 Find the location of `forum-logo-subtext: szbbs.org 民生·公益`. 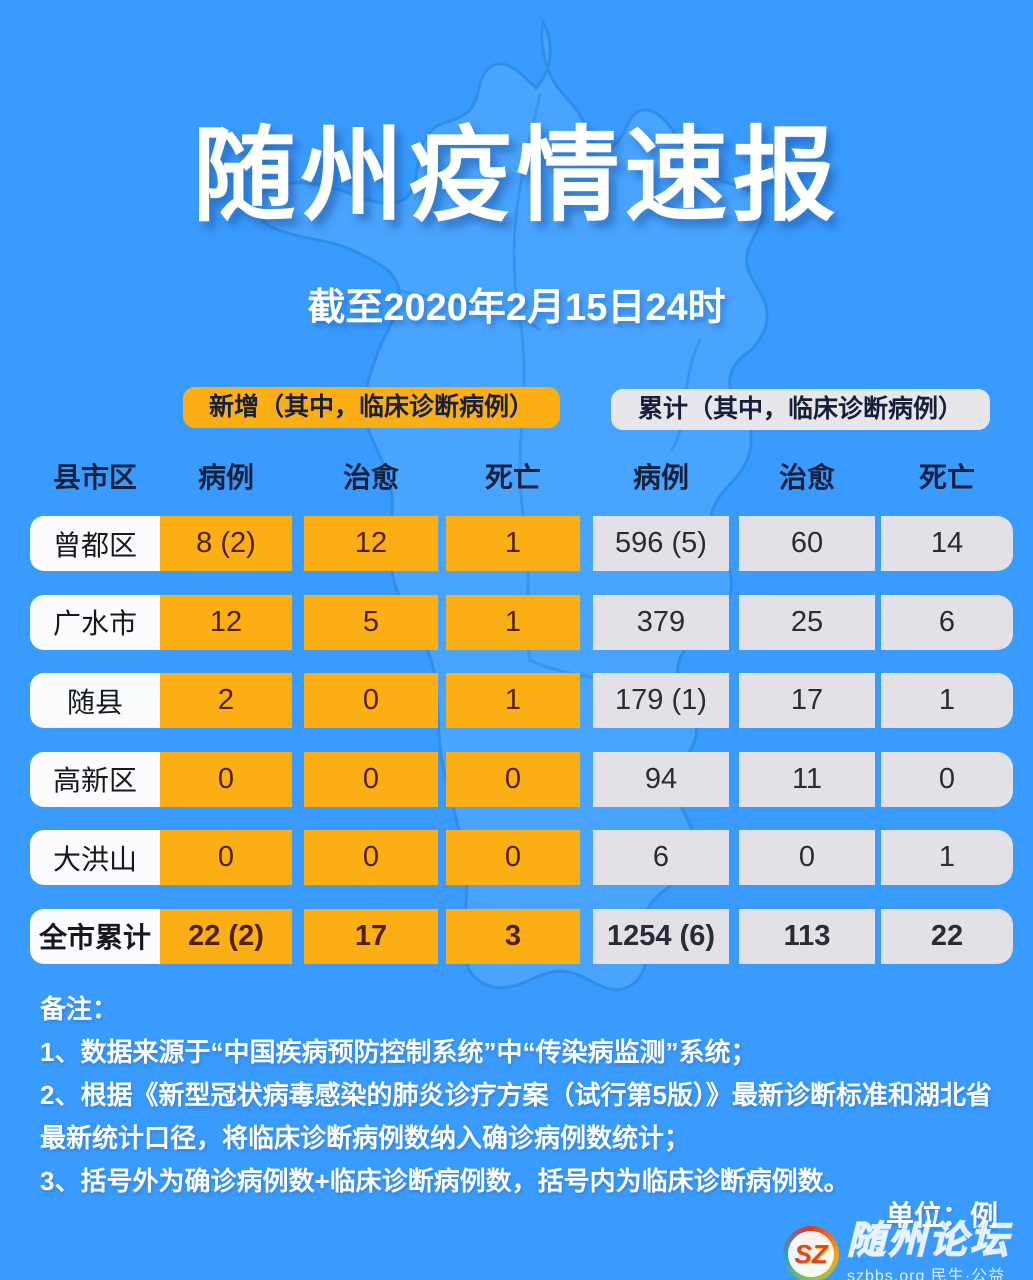

forum-logo-subtext: szbbs.org 民生·公益 is located at coordinates (926, 1274).